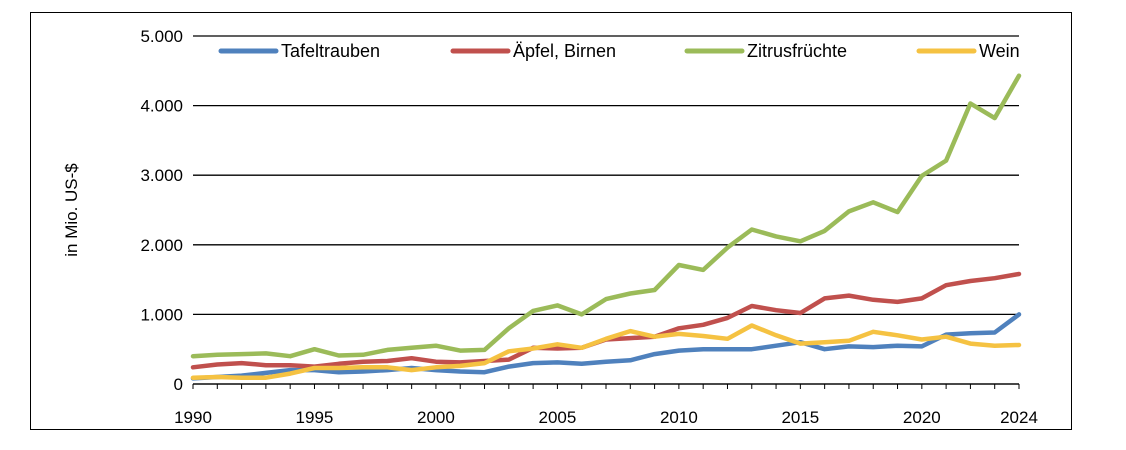 Image resolution: width=1126 pixels, height=450 pixels. What do you see at coordinates (178, 384) in the screenshot?
I see `y-tick-label: 0` at bounding box center [178, 384].